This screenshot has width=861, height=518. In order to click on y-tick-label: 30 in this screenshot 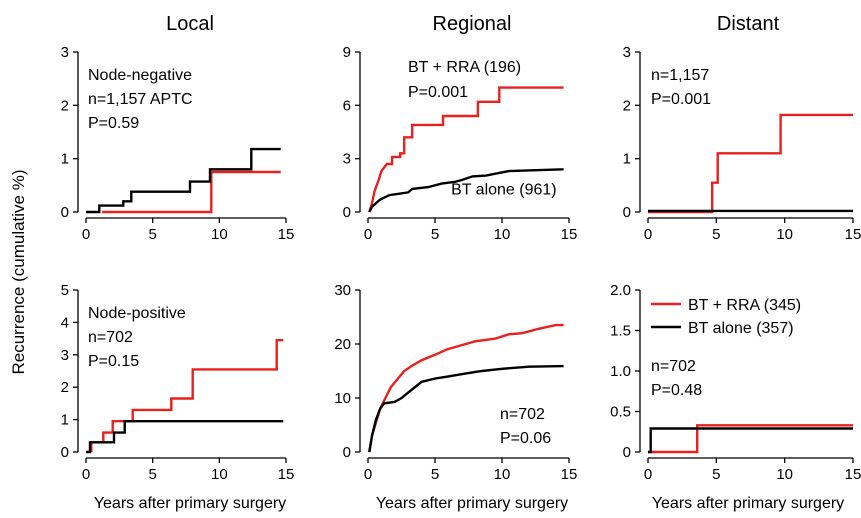, I will do `click(342, 290)`.